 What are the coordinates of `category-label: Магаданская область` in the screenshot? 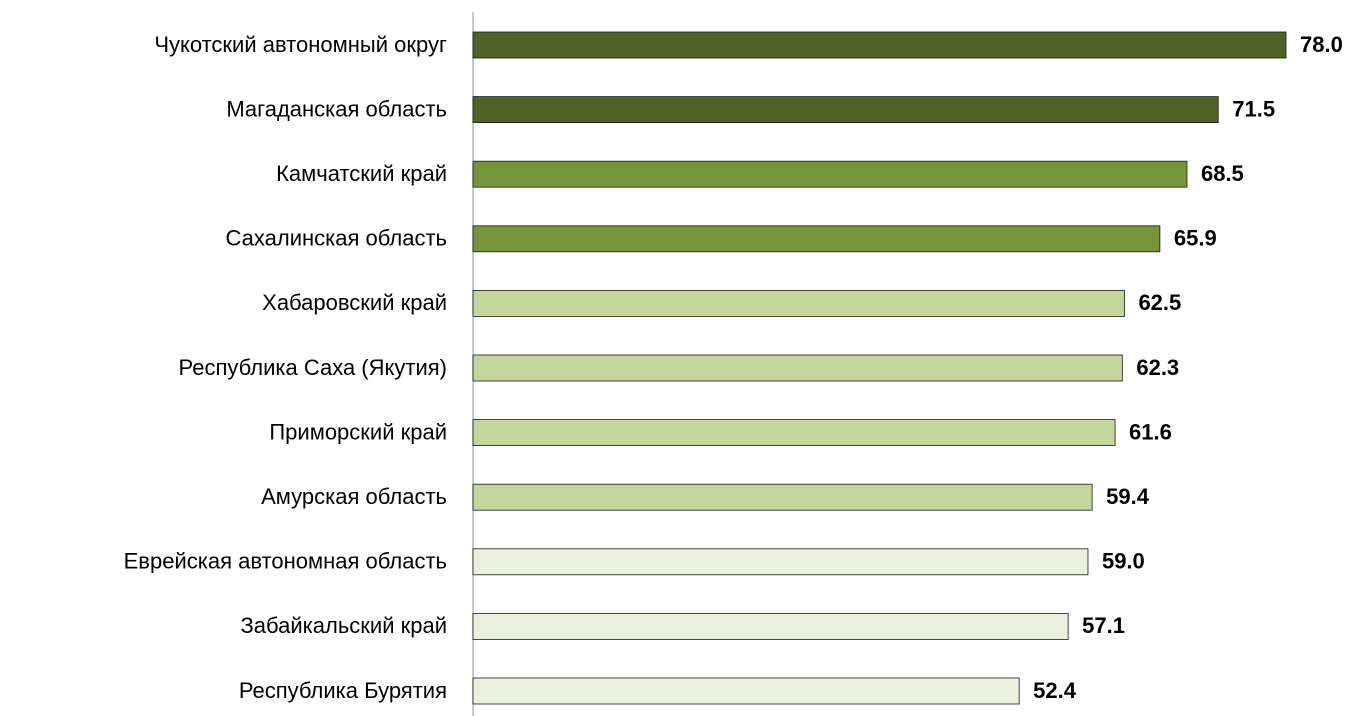 It's located at (336, 108).